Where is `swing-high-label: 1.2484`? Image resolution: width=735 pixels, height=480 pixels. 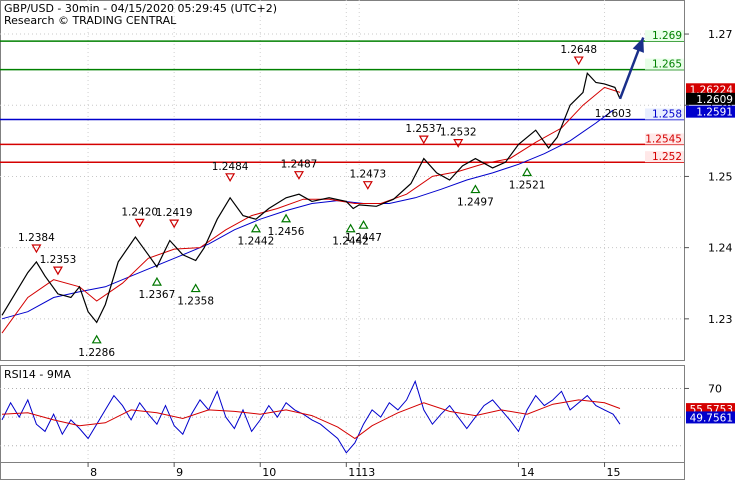 swing-high-label: 1.2484 is located at coordinates (230, 167).